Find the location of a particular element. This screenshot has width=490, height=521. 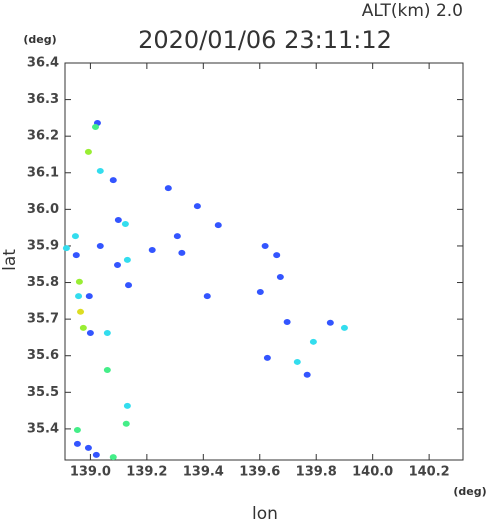

x-tick-label: 139.8 is located at coordinates (316, 472).